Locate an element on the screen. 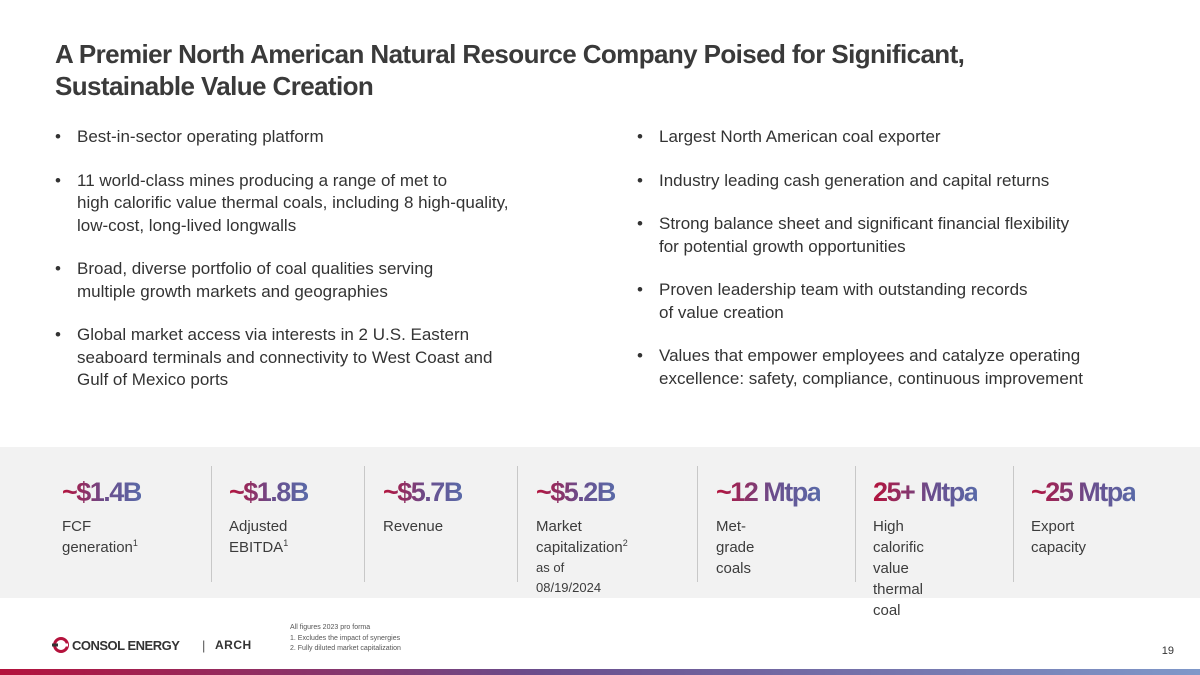  metric-label: Export capacity is located at coordinates (1058, 537).